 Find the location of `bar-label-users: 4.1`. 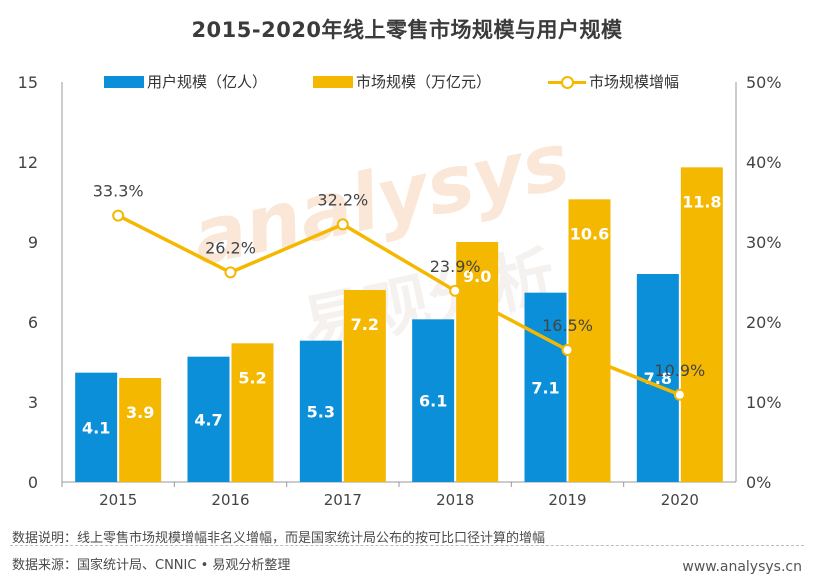

bar-label-users: 4.1 is located at coordinates (96, 427).